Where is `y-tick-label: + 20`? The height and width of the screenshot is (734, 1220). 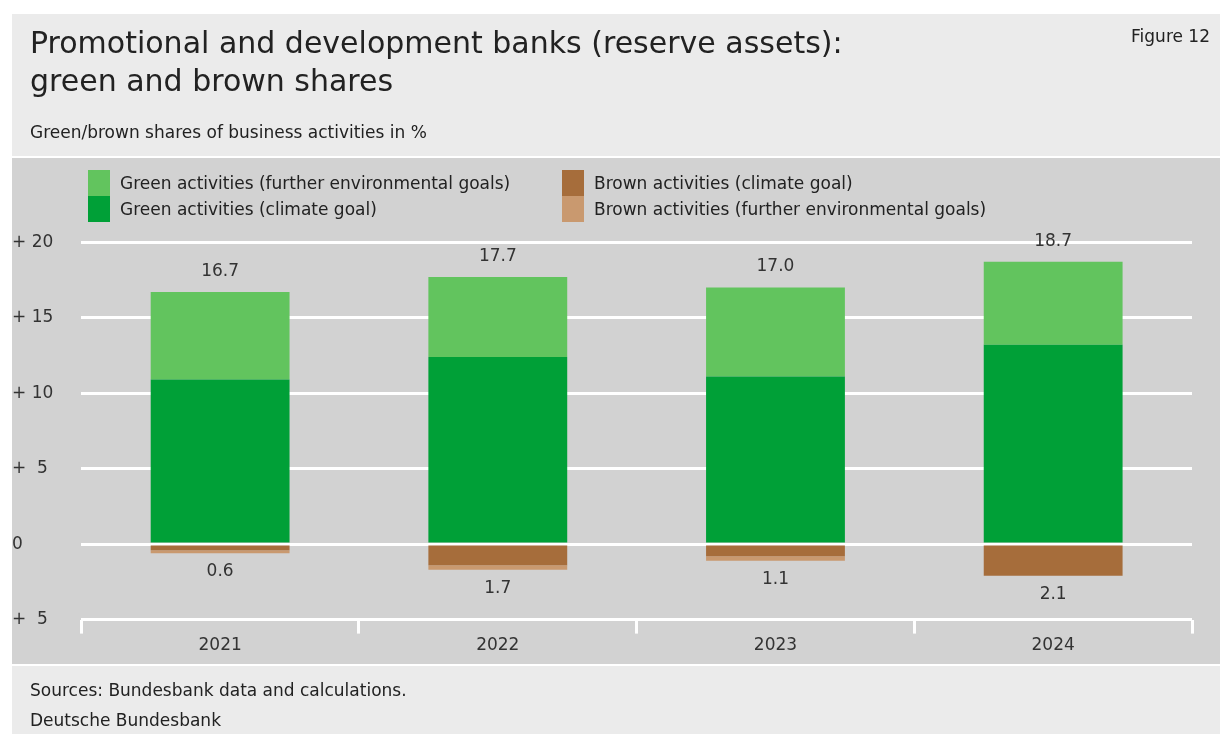
y-tick-label: + 20 is located at coordinates (33, 240).